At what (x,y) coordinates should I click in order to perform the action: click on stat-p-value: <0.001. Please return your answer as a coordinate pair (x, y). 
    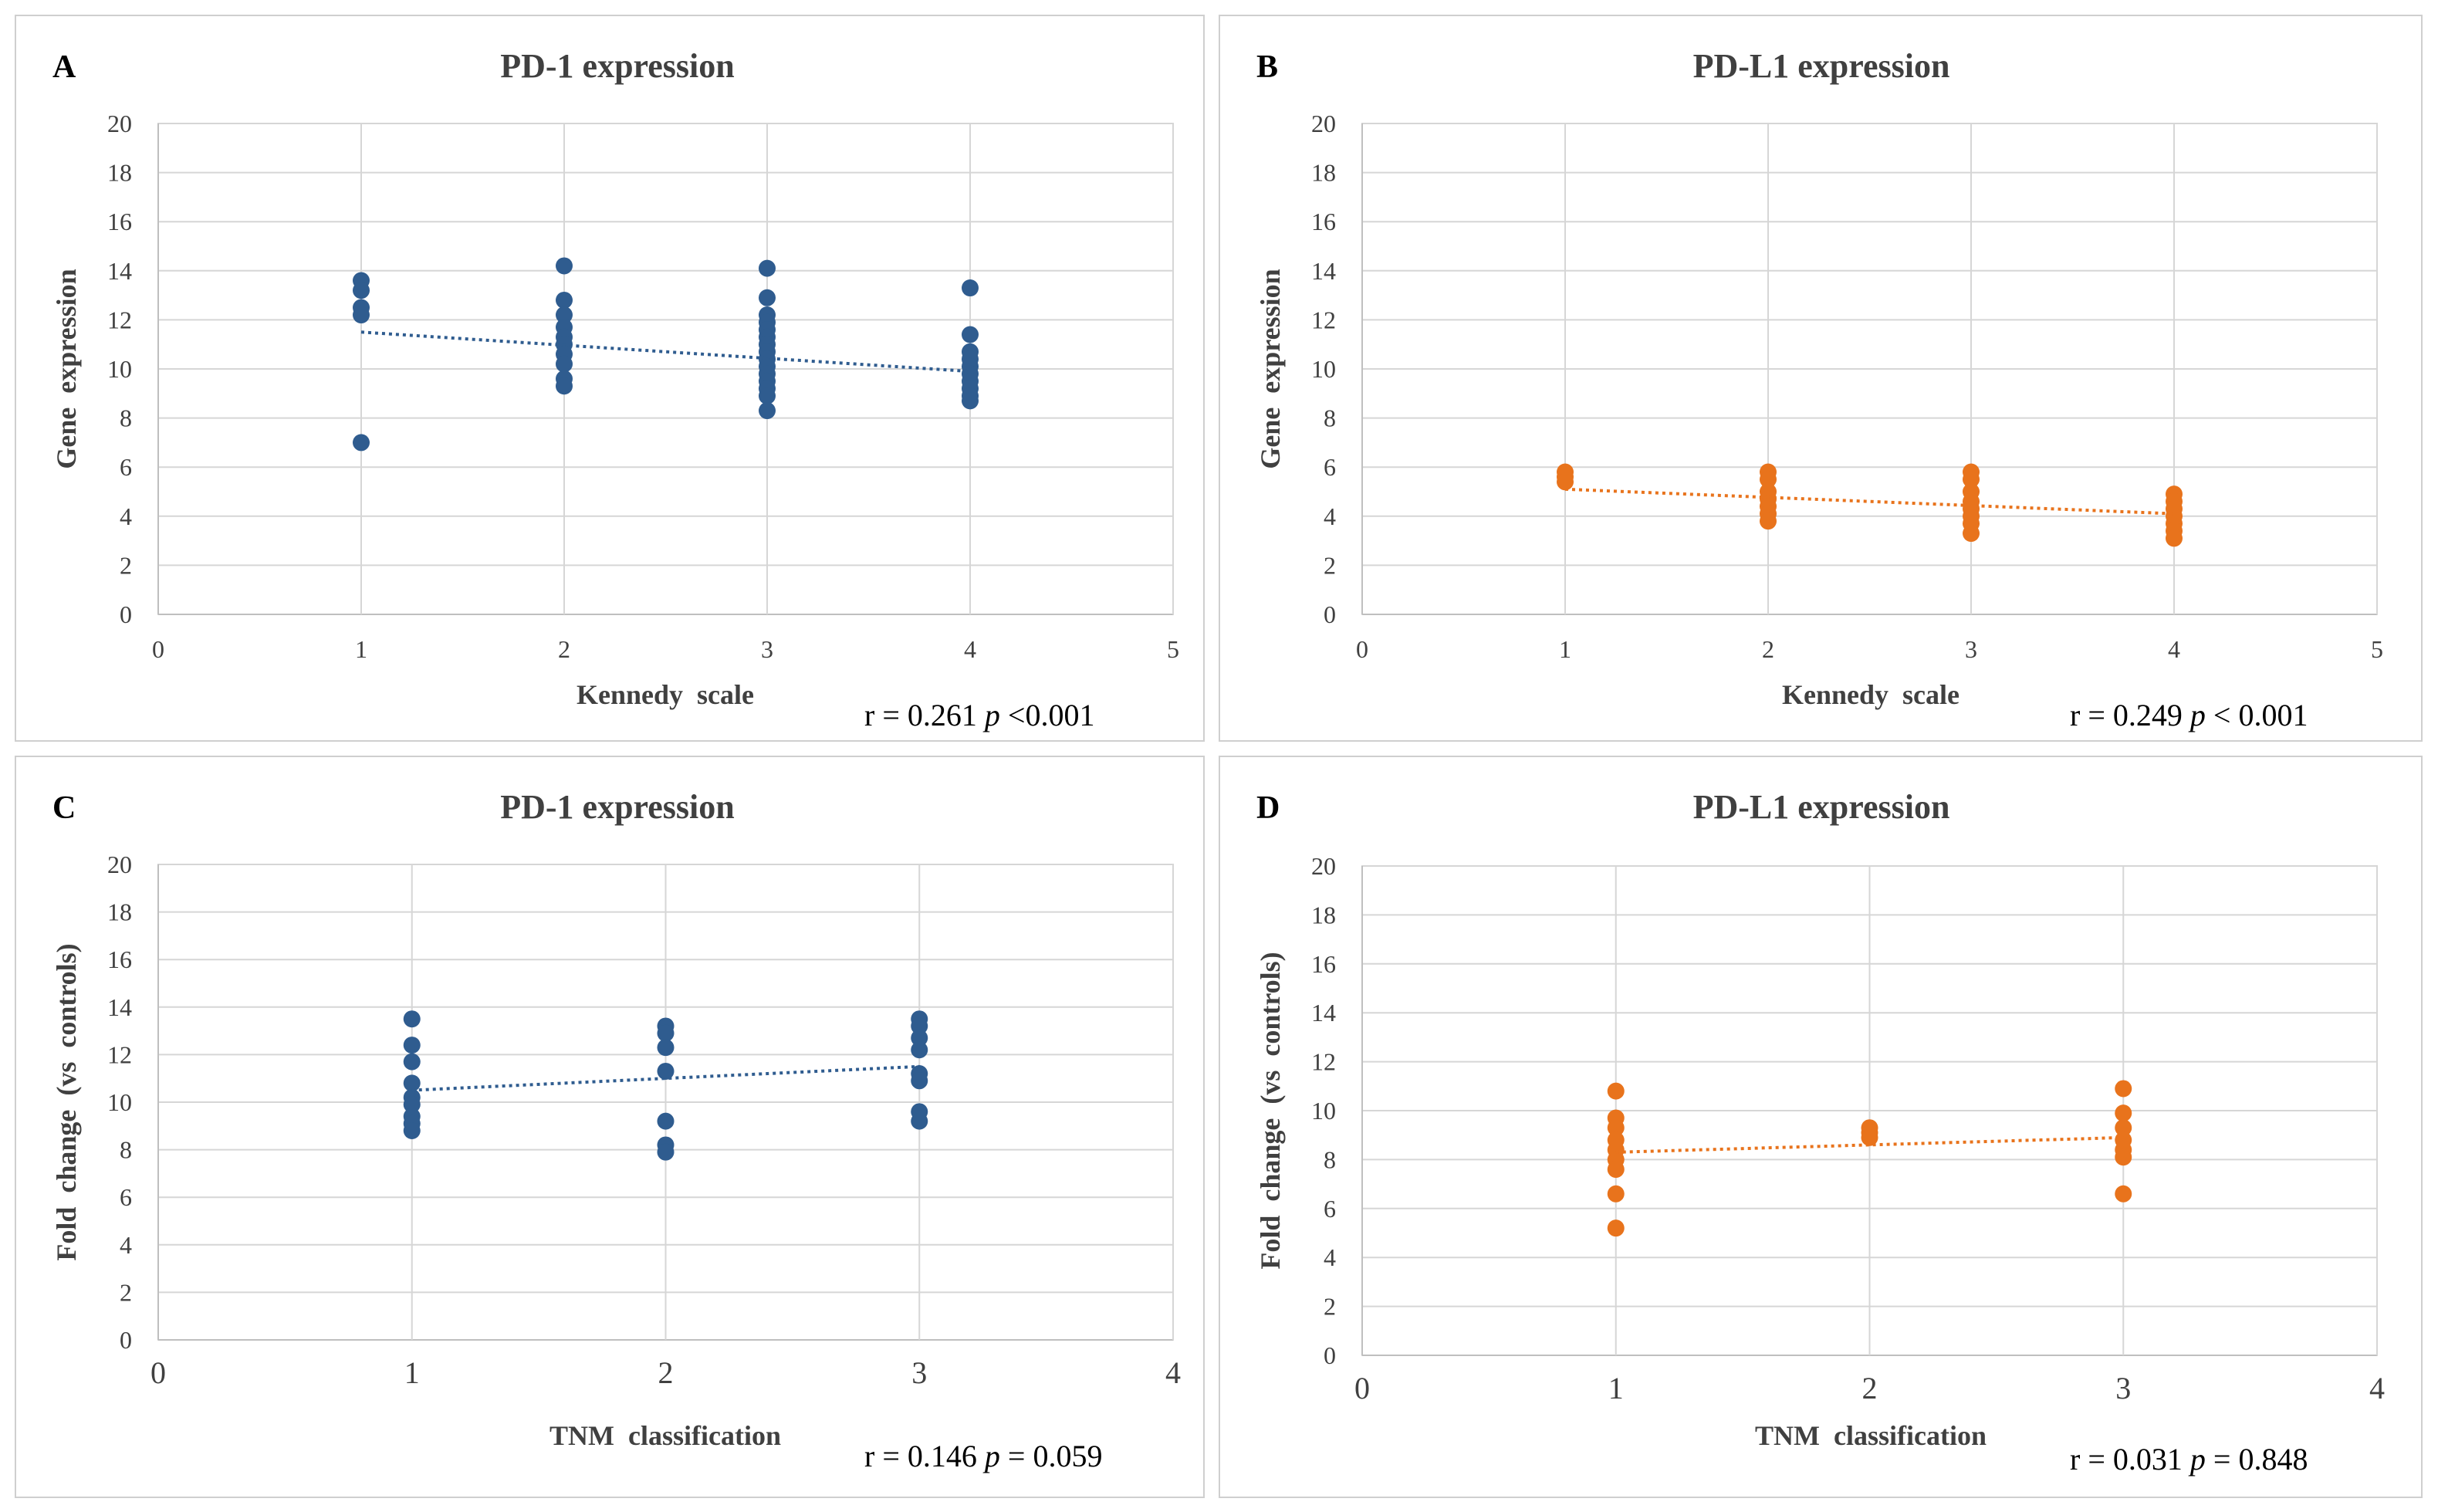
    Looking at the image, I should click on (1047, 715).